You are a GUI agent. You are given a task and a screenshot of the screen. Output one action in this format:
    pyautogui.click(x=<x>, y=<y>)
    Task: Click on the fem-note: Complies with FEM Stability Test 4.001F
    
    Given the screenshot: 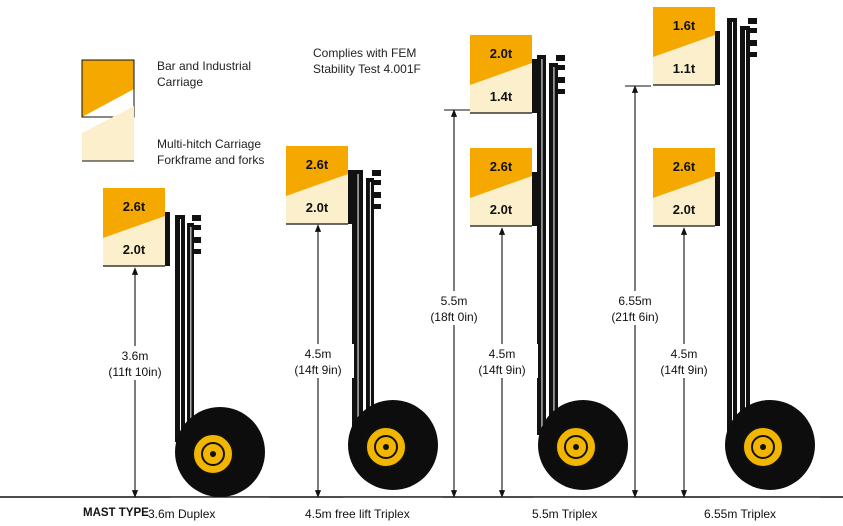 What is the action you would take?
    pyautogui.click(x=367, y=61)
    